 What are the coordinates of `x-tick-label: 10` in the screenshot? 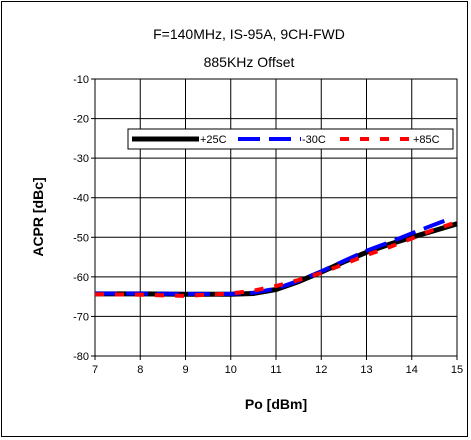 It's located at (231, 370).